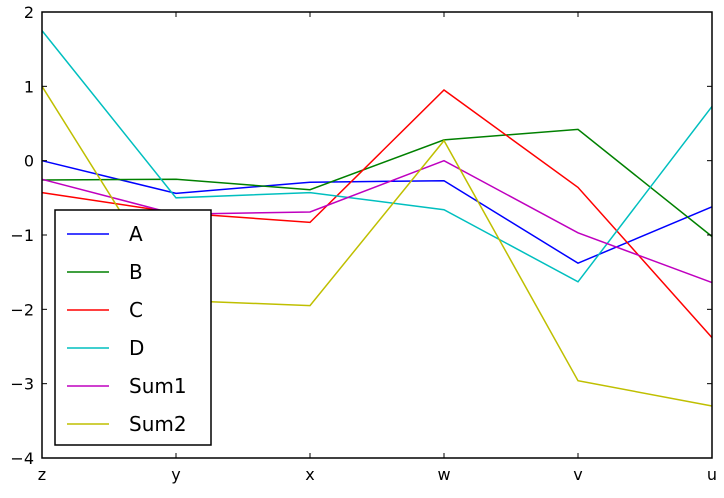  Describe the element at coordinates (136, 348) in the screenshot. I see `legend-label-d: D` at that location.